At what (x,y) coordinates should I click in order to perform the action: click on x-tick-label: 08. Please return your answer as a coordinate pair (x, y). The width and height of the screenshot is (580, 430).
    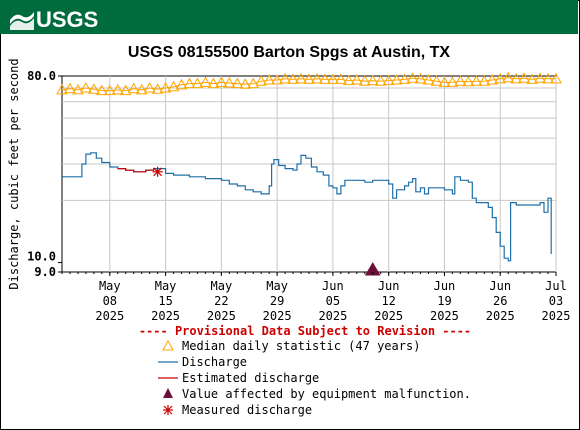
    Looking at the image, I should click on (110, 301).